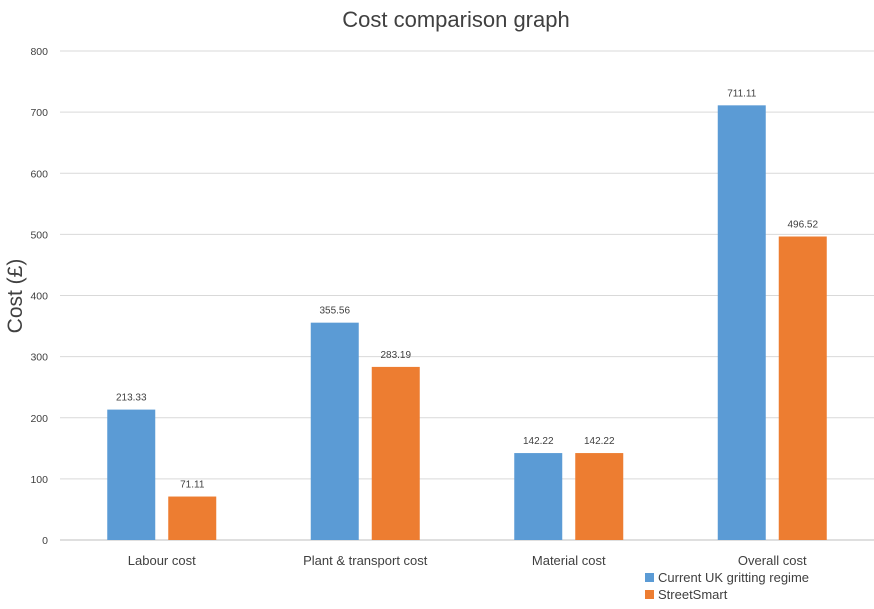 This screenshot has height=609, width=874. Describe the element at coordinates (772, 560) in the screenshot. I see `category-label: Overall cost` at that location.